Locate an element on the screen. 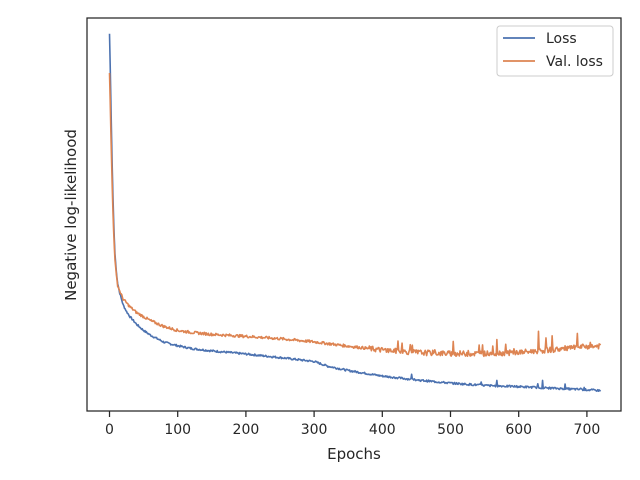  x-tick-label: 200 is located at coordinates (246, 430).